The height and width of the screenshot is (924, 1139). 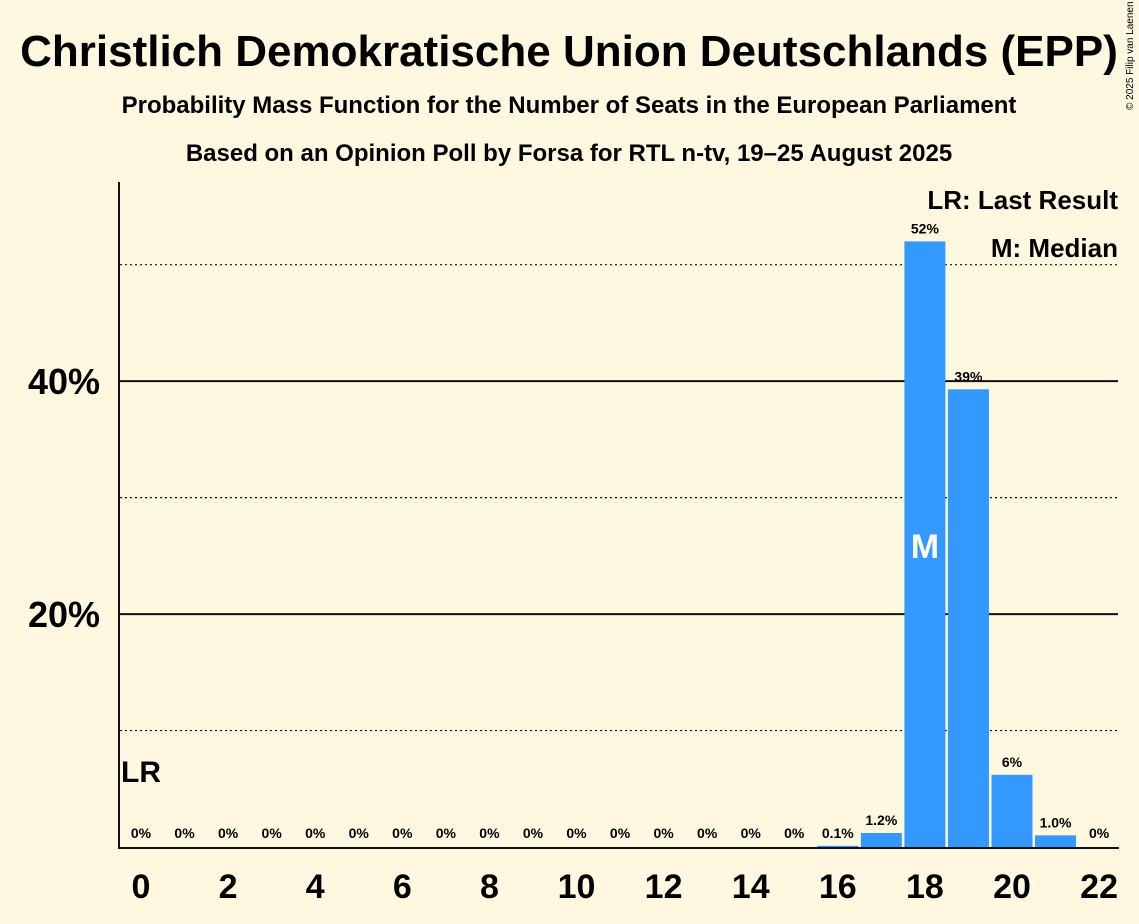 What do you see at coordinates (925, 547) in the screenshot?
I see `median-marker: M` at bounding box center [925, 547].